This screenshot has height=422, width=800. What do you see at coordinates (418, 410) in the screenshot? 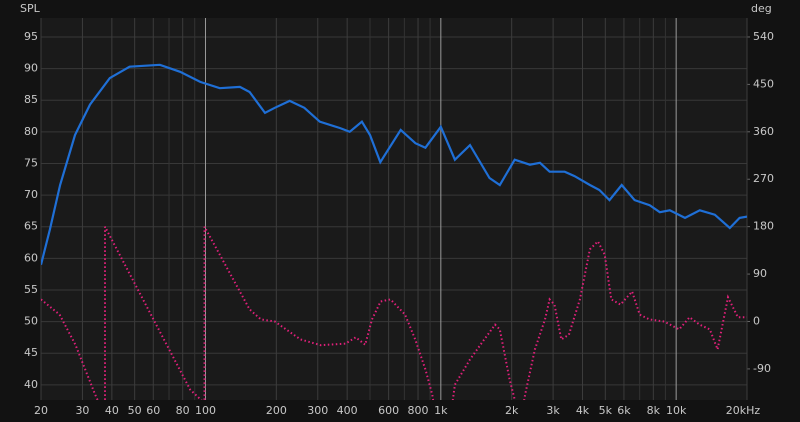
I see `x-tick-label: 800` at bounding box center [418, 410].